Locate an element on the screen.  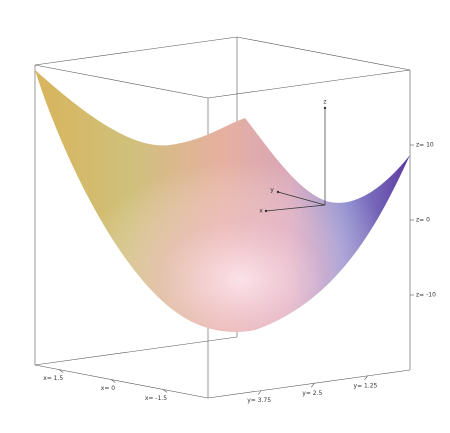
z-tick-label: z= -10 is located at coordinates (426, 295).